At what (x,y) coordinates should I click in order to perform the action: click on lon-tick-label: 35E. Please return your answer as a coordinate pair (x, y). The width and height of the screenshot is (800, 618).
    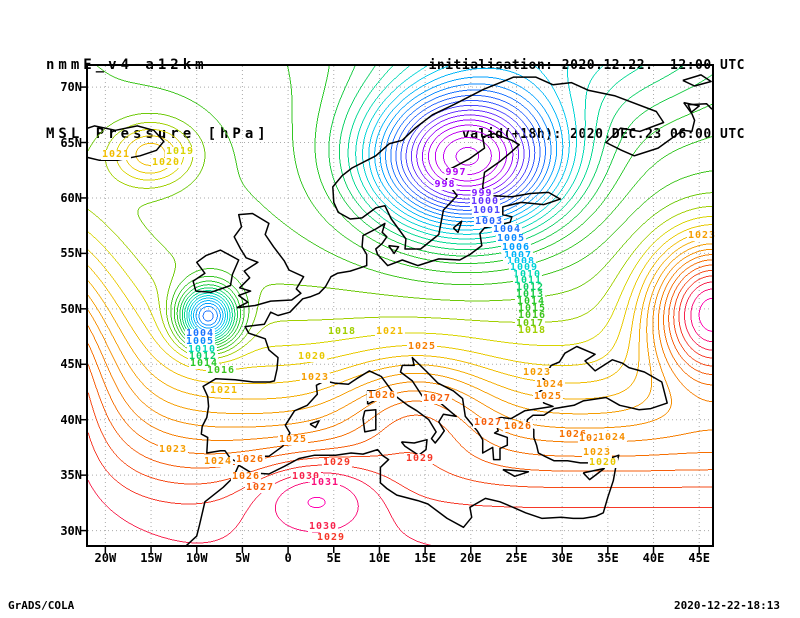
    Looking at the image, I should click on (608, 558).